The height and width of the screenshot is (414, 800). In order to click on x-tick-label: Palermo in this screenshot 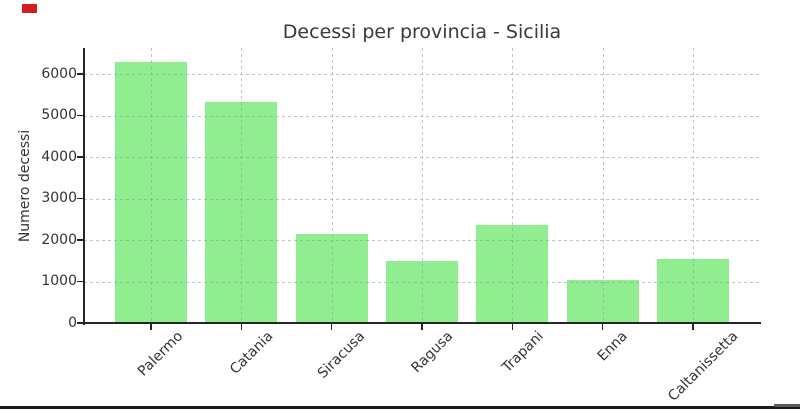, I will do `click(161, 354)`.